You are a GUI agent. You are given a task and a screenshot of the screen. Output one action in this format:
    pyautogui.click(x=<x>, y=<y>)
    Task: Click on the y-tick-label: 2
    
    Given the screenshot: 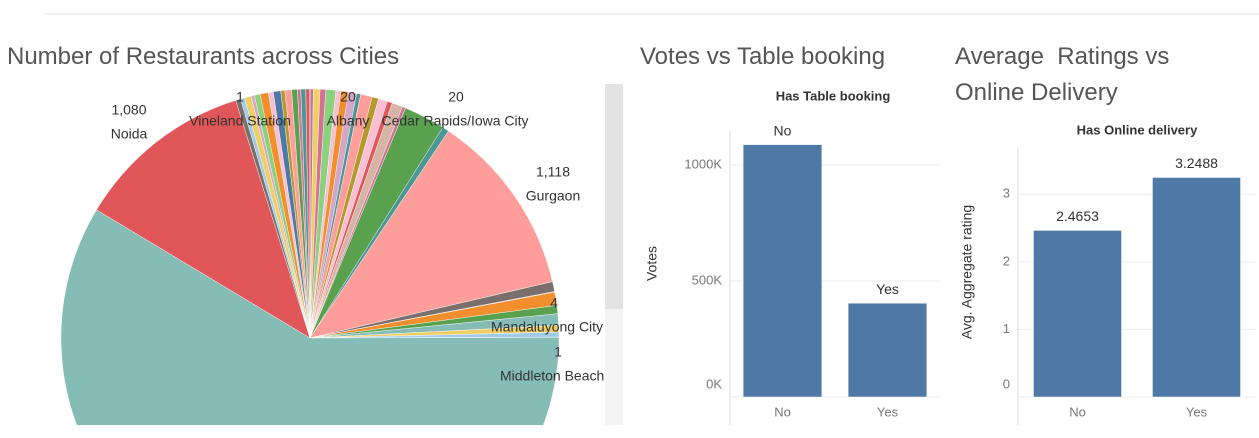 What is the action you would take?
    pyautogui.click(x=1006, y=260)
    